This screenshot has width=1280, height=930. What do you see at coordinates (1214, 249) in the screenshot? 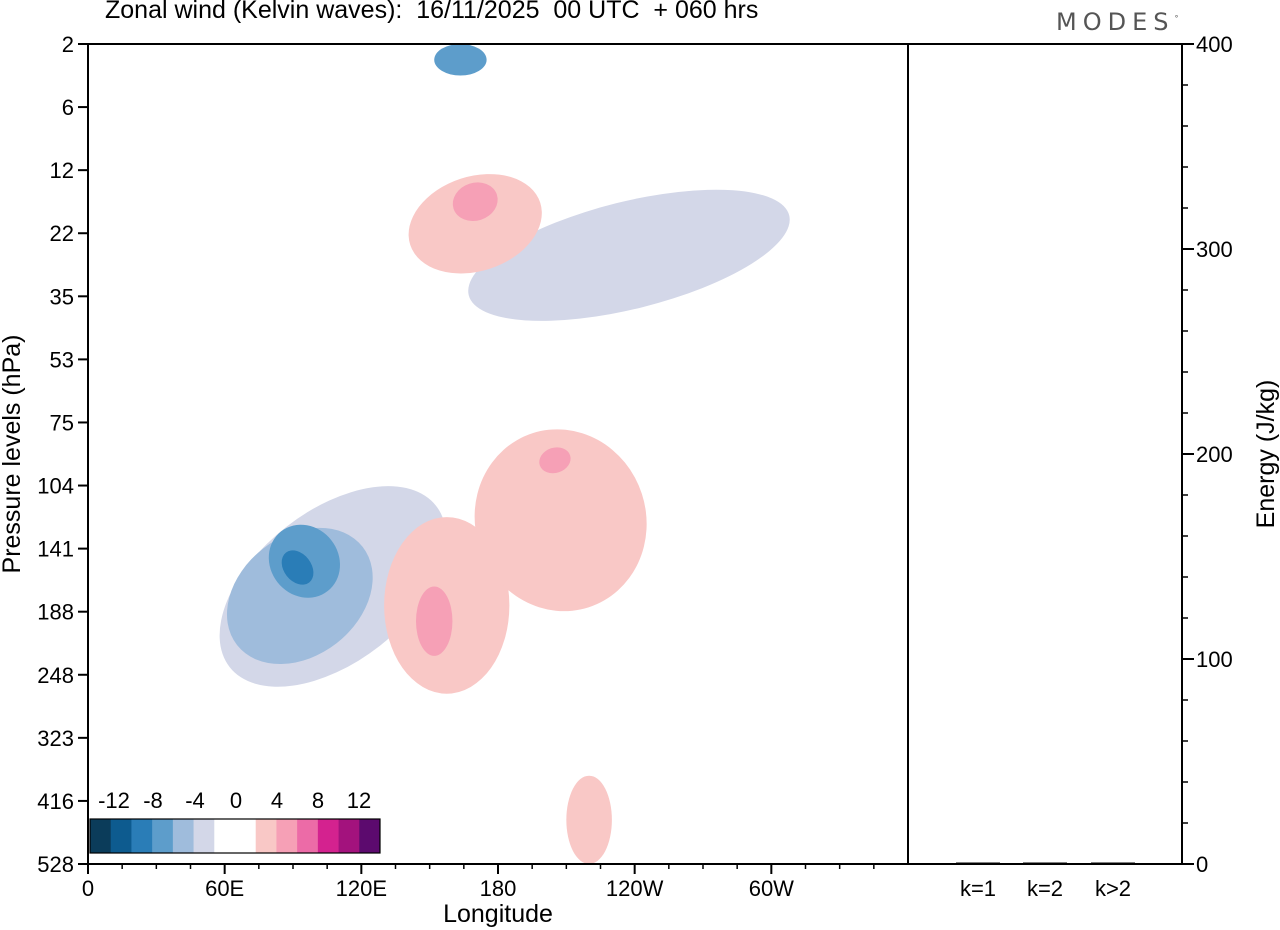
I see `energy-tick-label: 300` at bounding box center [1214, 249].